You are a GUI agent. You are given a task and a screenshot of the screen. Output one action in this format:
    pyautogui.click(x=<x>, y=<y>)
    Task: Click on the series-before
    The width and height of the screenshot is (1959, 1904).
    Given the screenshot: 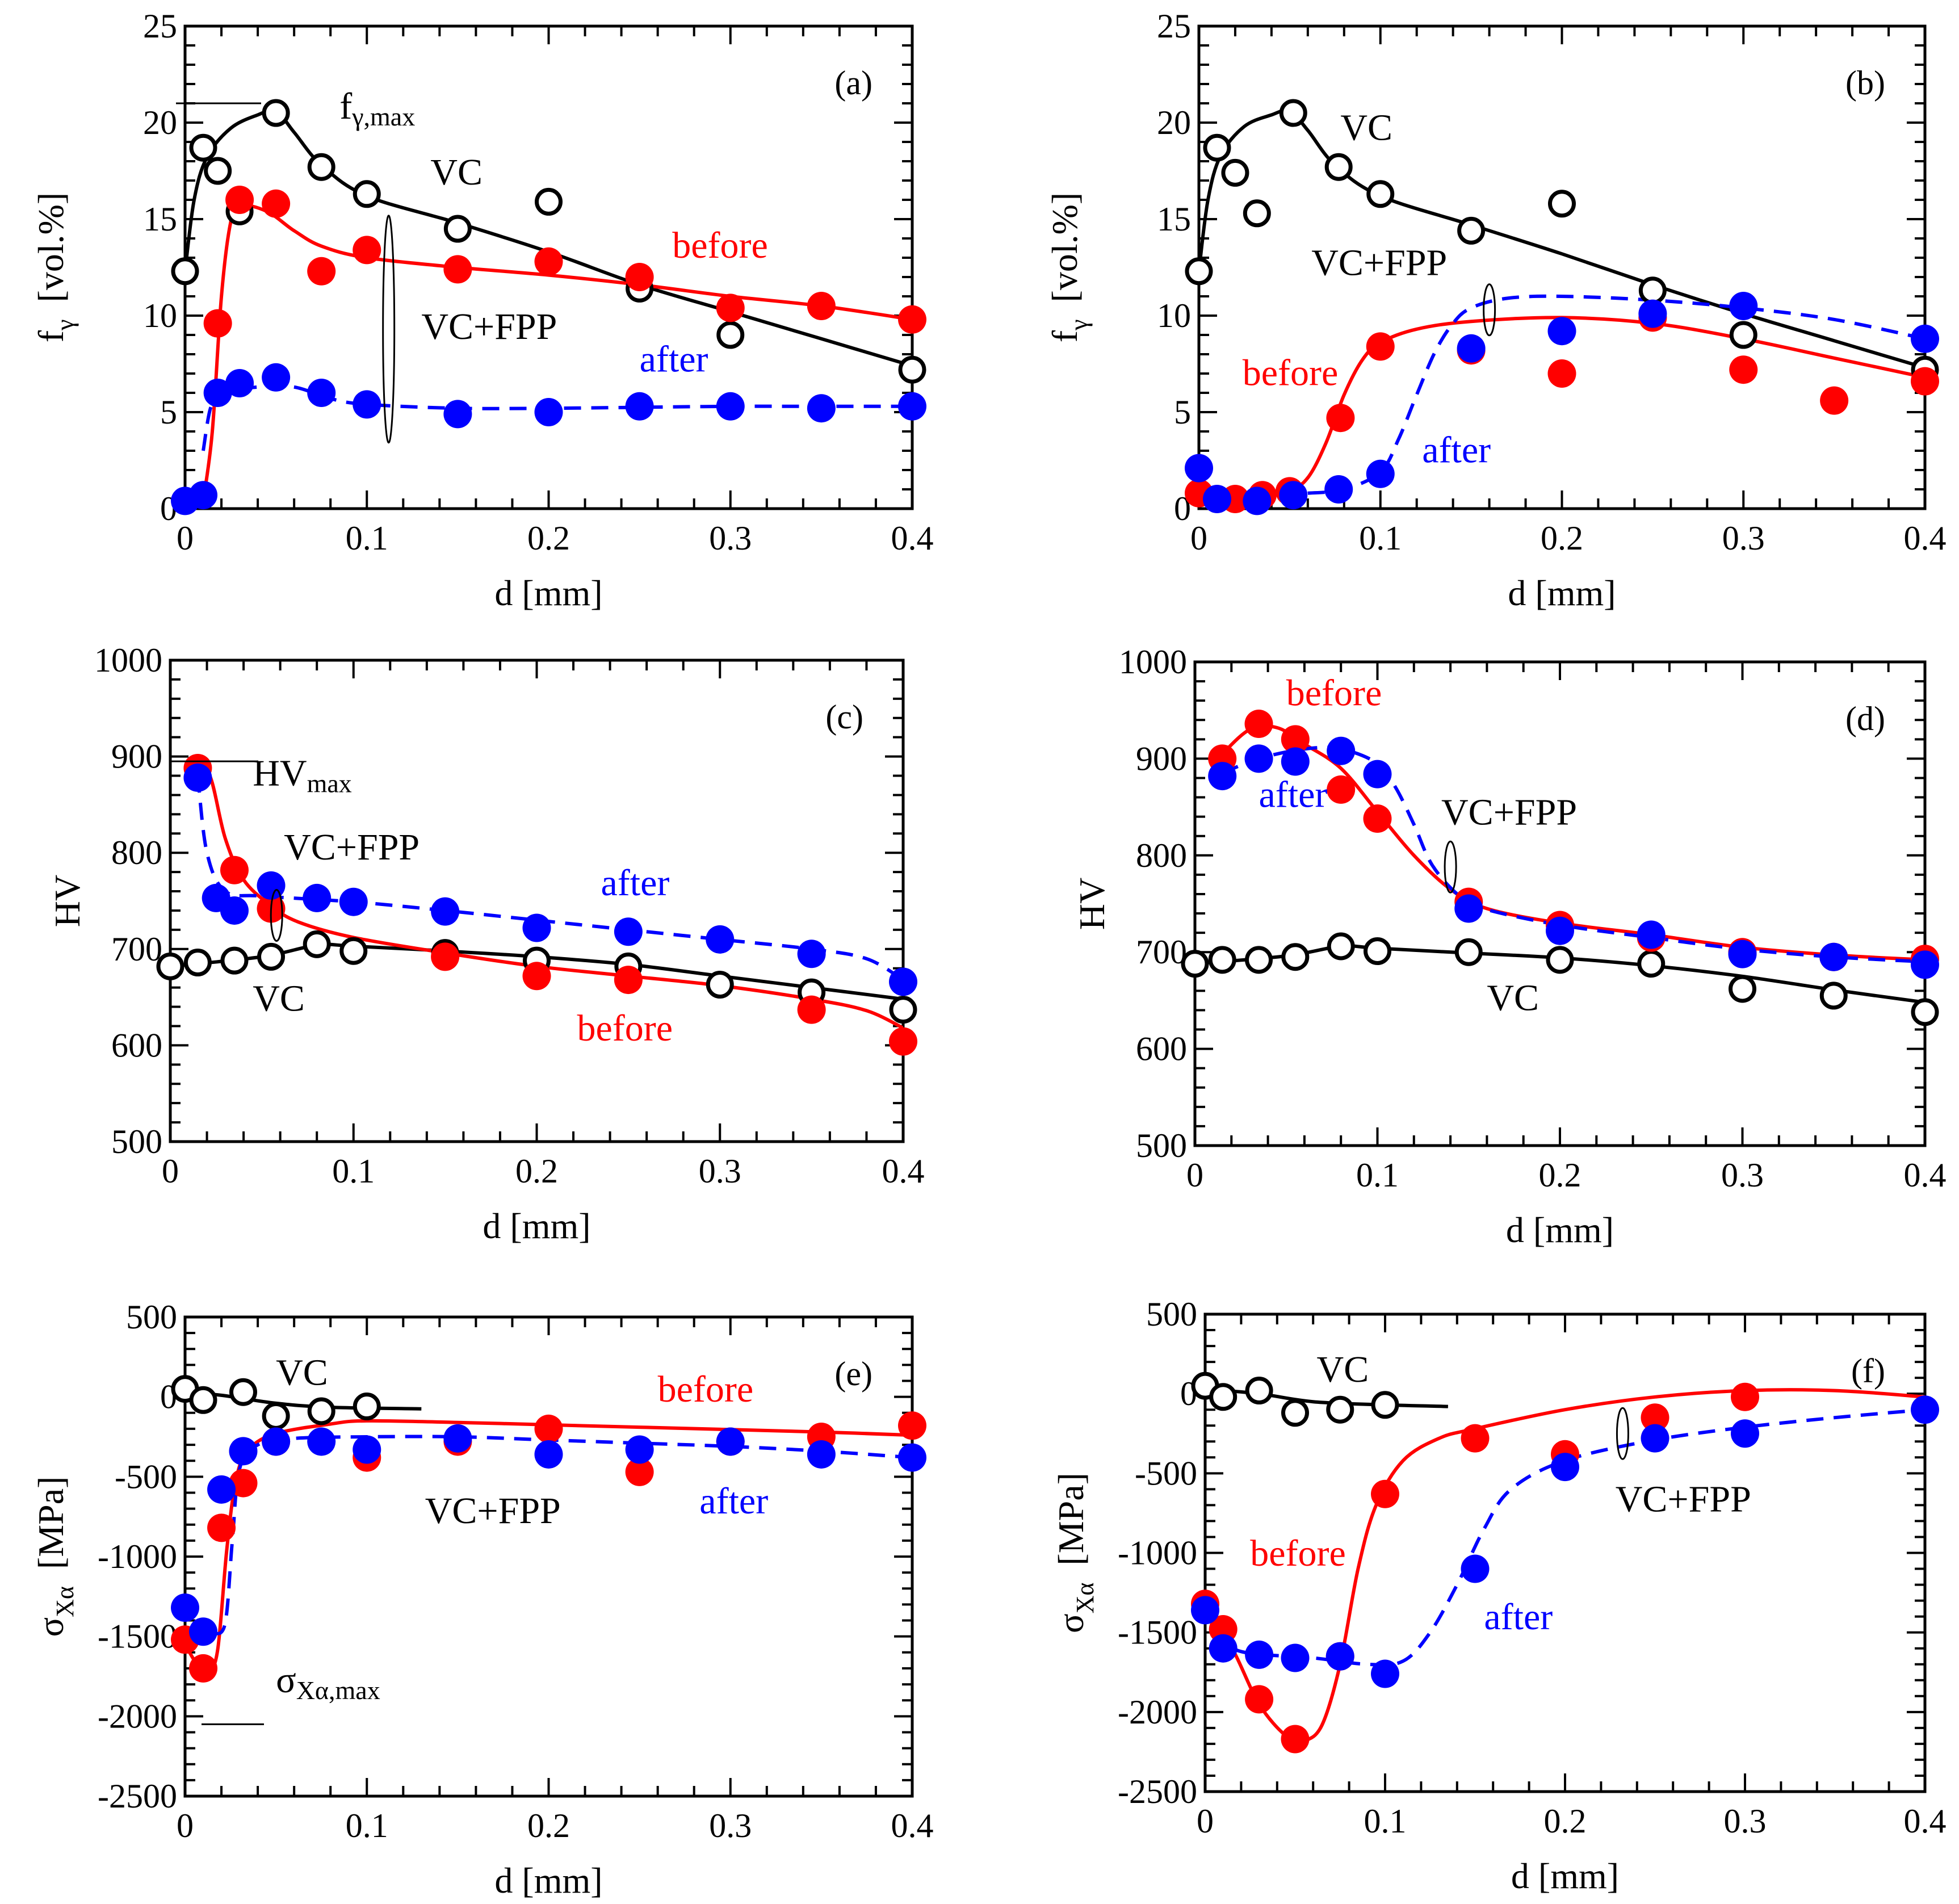 What is the action you would take?
    pyautogui.click(x=564, y=262)
    